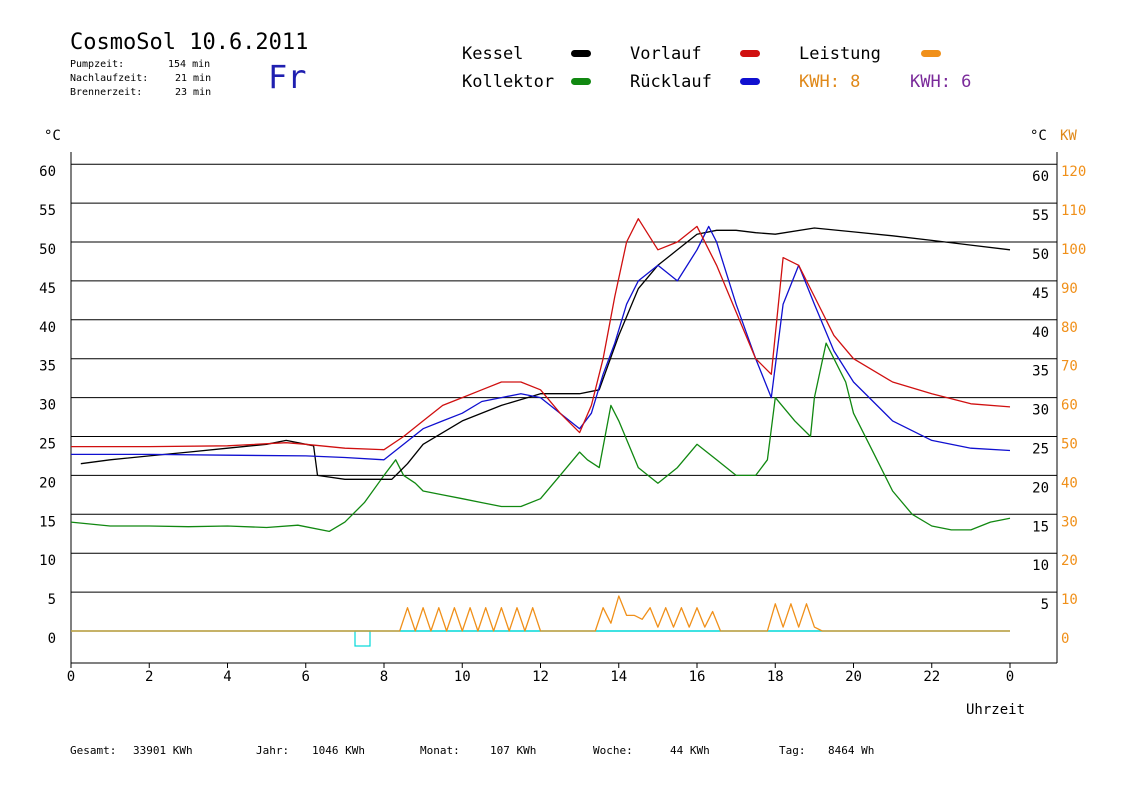 The image size is (1148, 812). Describe the element at coordinates (47, 328) in the screenshot. I see `y-left-tick-label: 40` at that location.